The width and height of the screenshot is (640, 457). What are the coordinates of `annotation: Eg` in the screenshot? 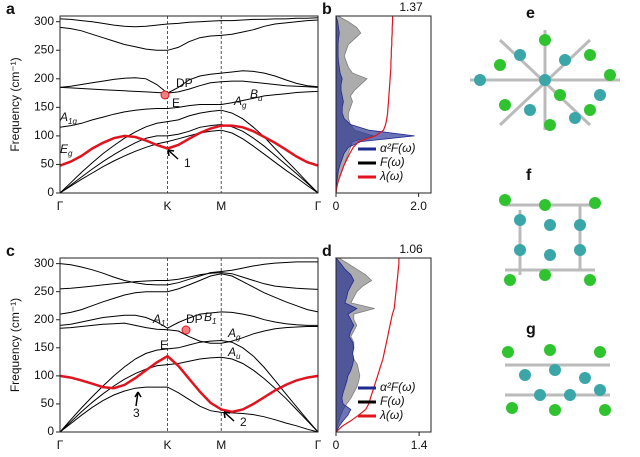 It's located at (66, 150).